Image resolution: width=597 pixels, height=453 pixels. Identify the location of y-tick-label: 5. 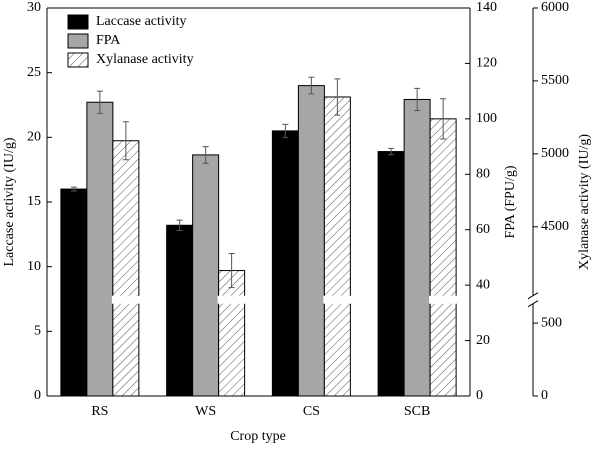
(37, 331).